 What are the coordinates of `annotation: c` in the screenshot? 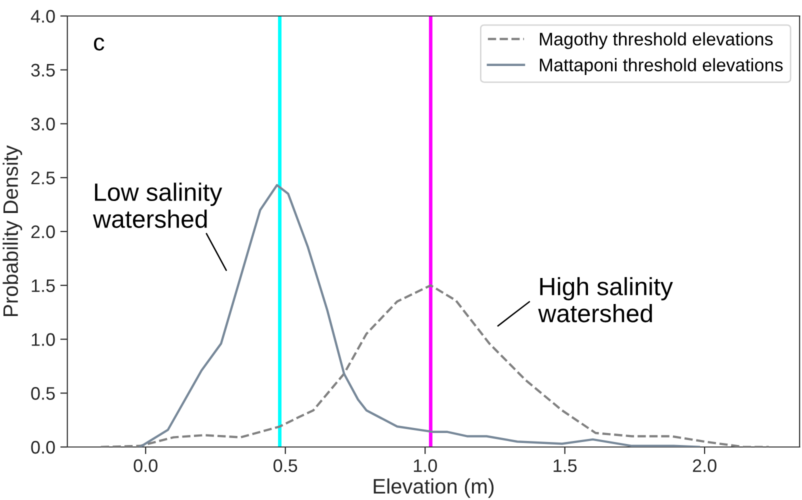 It's located at (99, 44).